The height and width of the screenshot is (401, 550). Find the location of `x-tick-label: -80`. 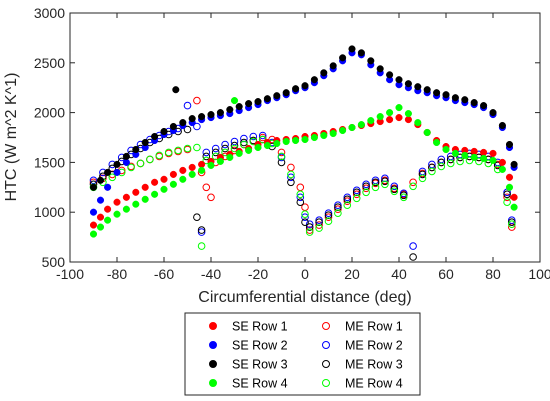

x-tick-label: -80 is located at coordinates (117, 274).